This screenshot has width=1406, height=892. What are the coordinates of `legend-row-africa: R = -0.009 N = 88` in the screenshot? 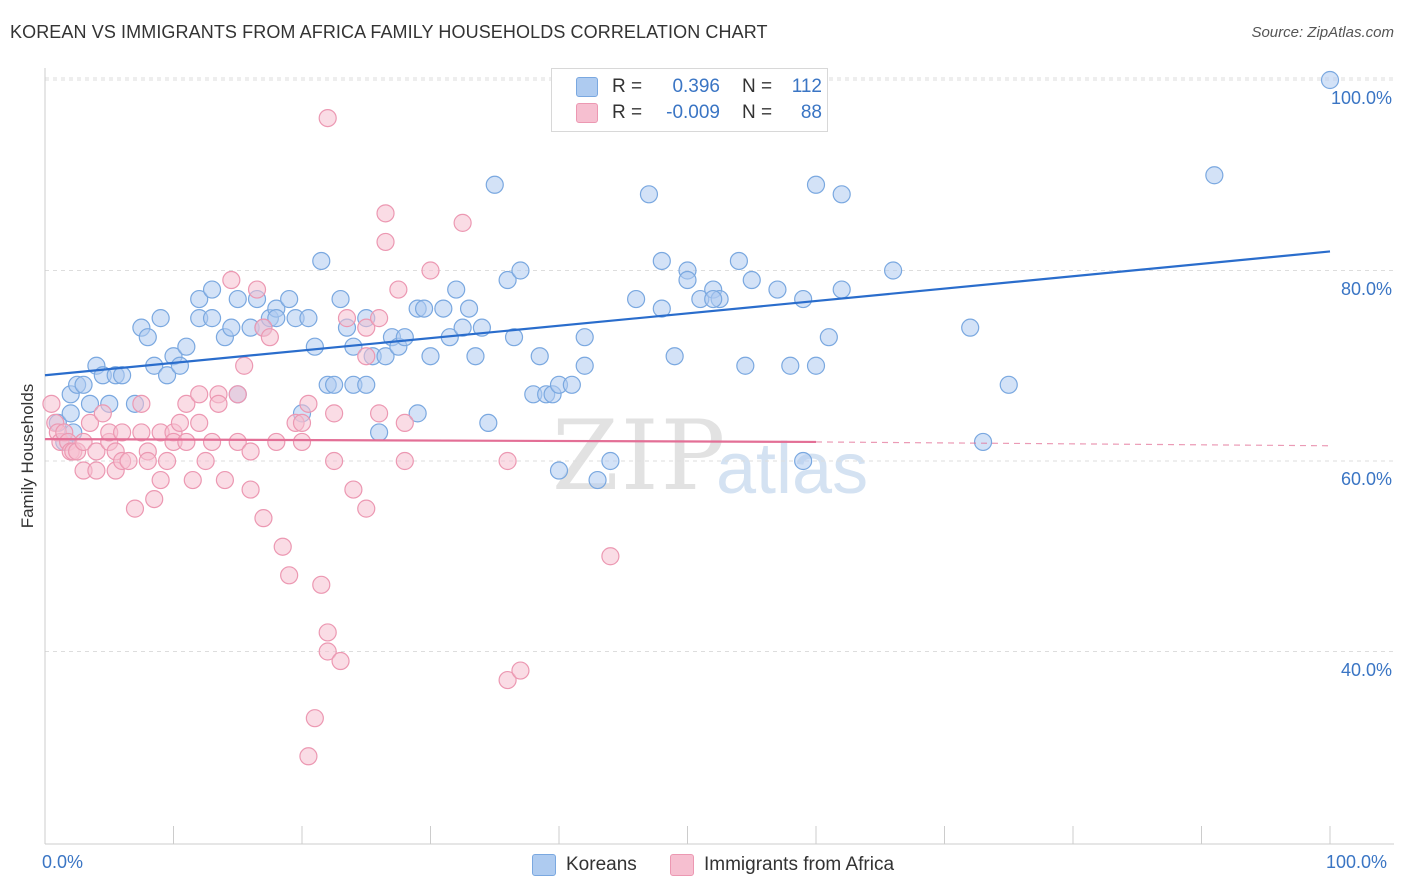 It's located at (699, 113).